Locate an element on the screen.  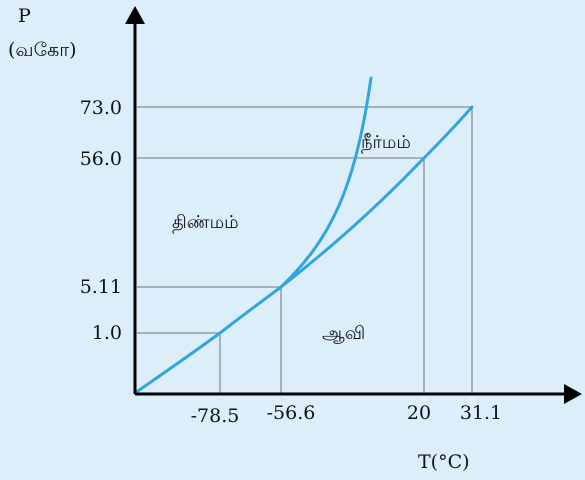
x-tick-label: -56.6 is located at coordinates (291, 413).